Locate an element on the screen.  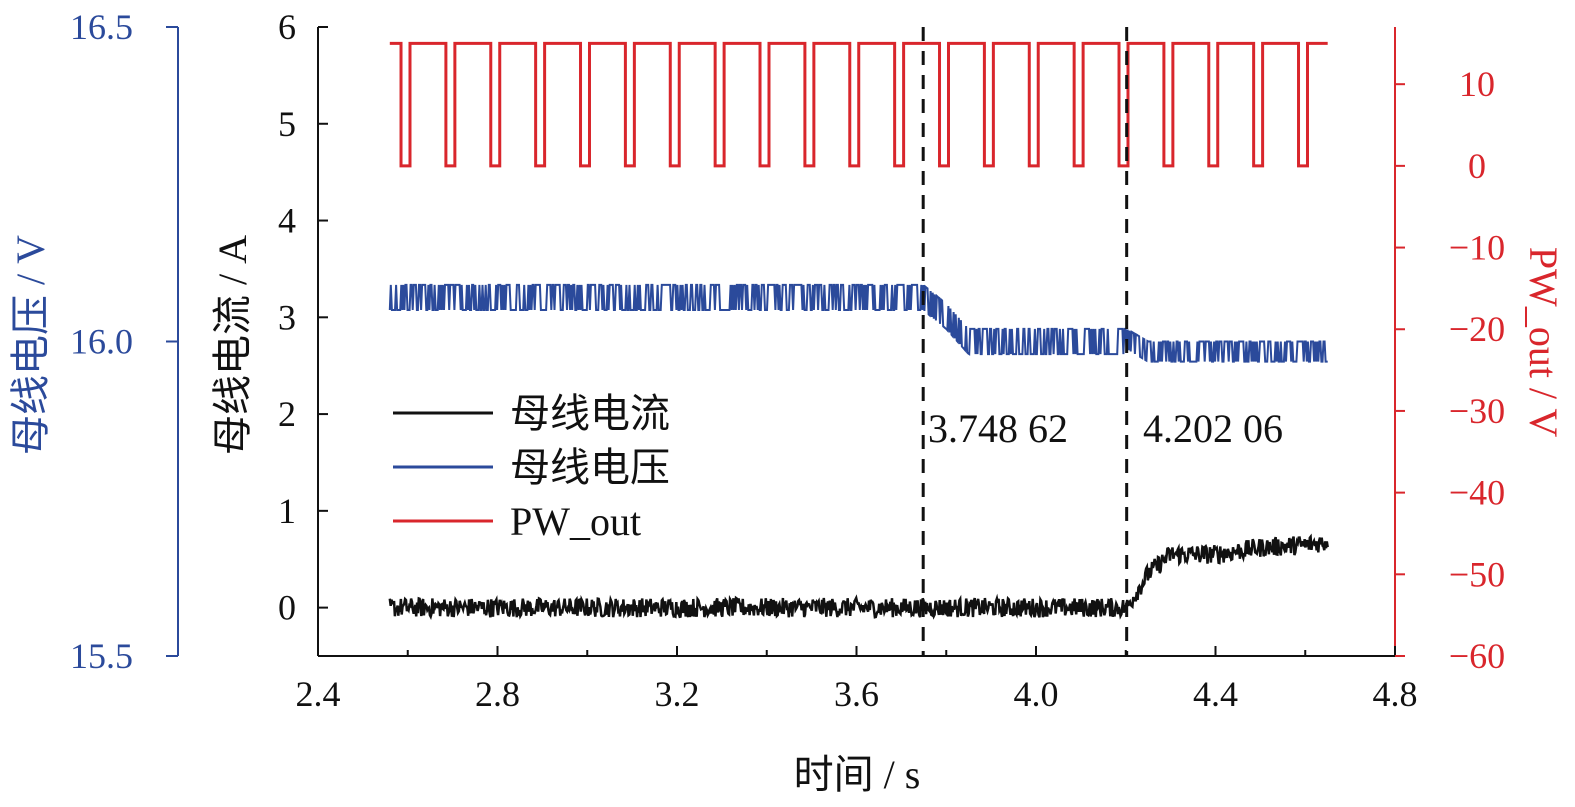
y-voltage-tick-label: 16.0 is located at coordinates (101, 342).